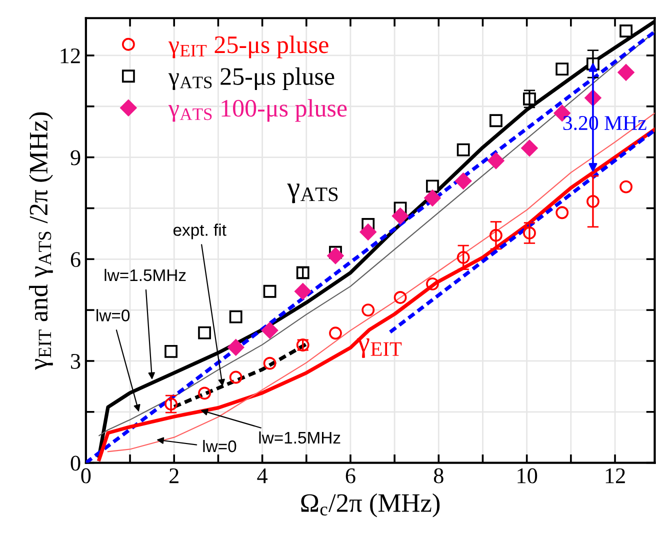  Describe the element at coordinates (312, 194) in the screenshot. I see `annotation: γ$_{ATS}$` at that location.